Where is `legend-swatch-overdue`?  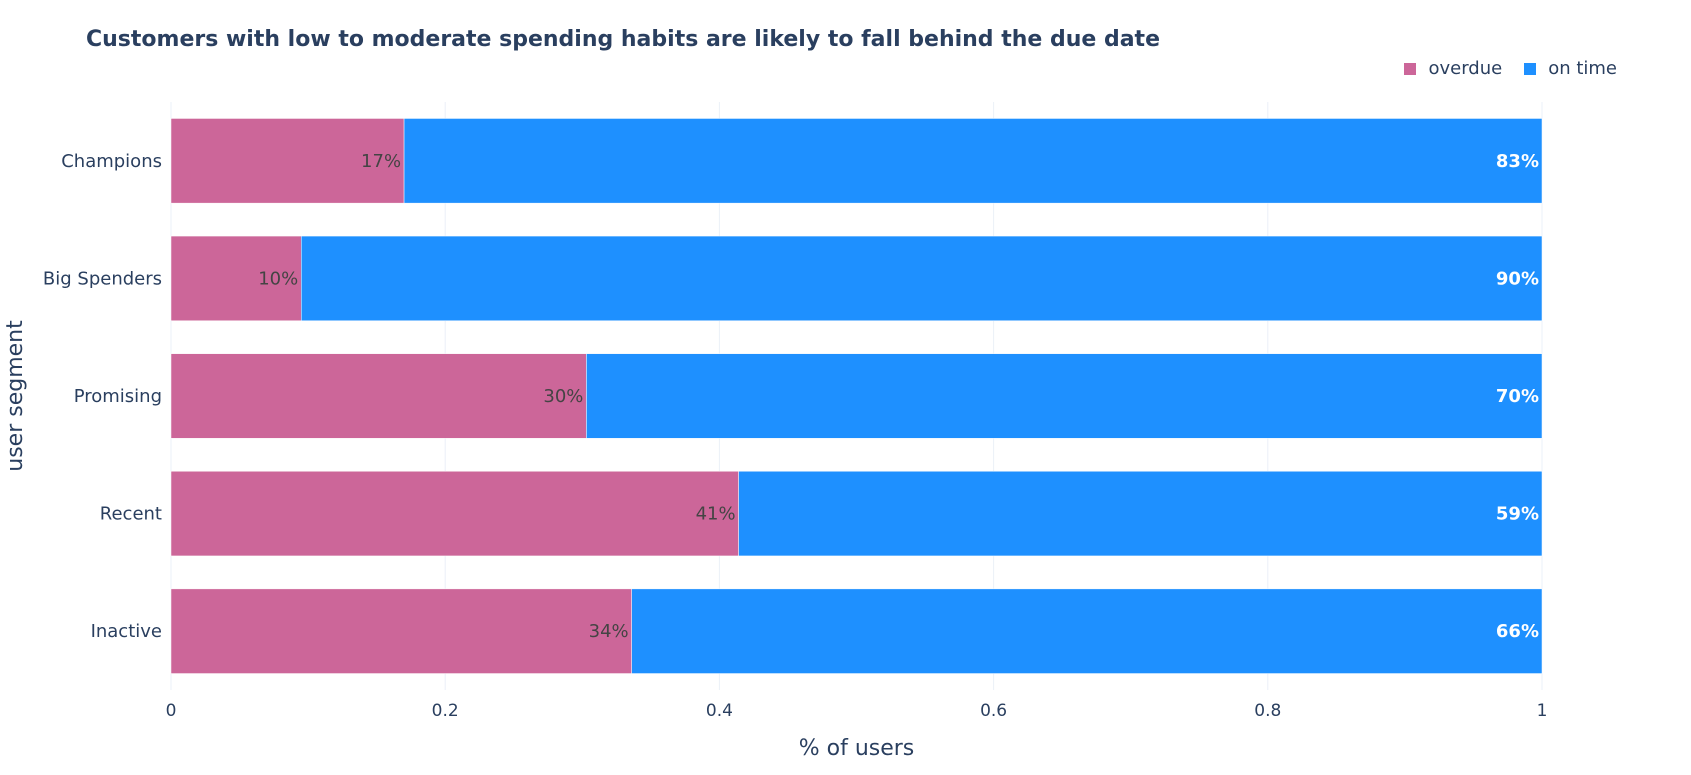 legend-swatch-overdue is located at coordinates (1410, 68).